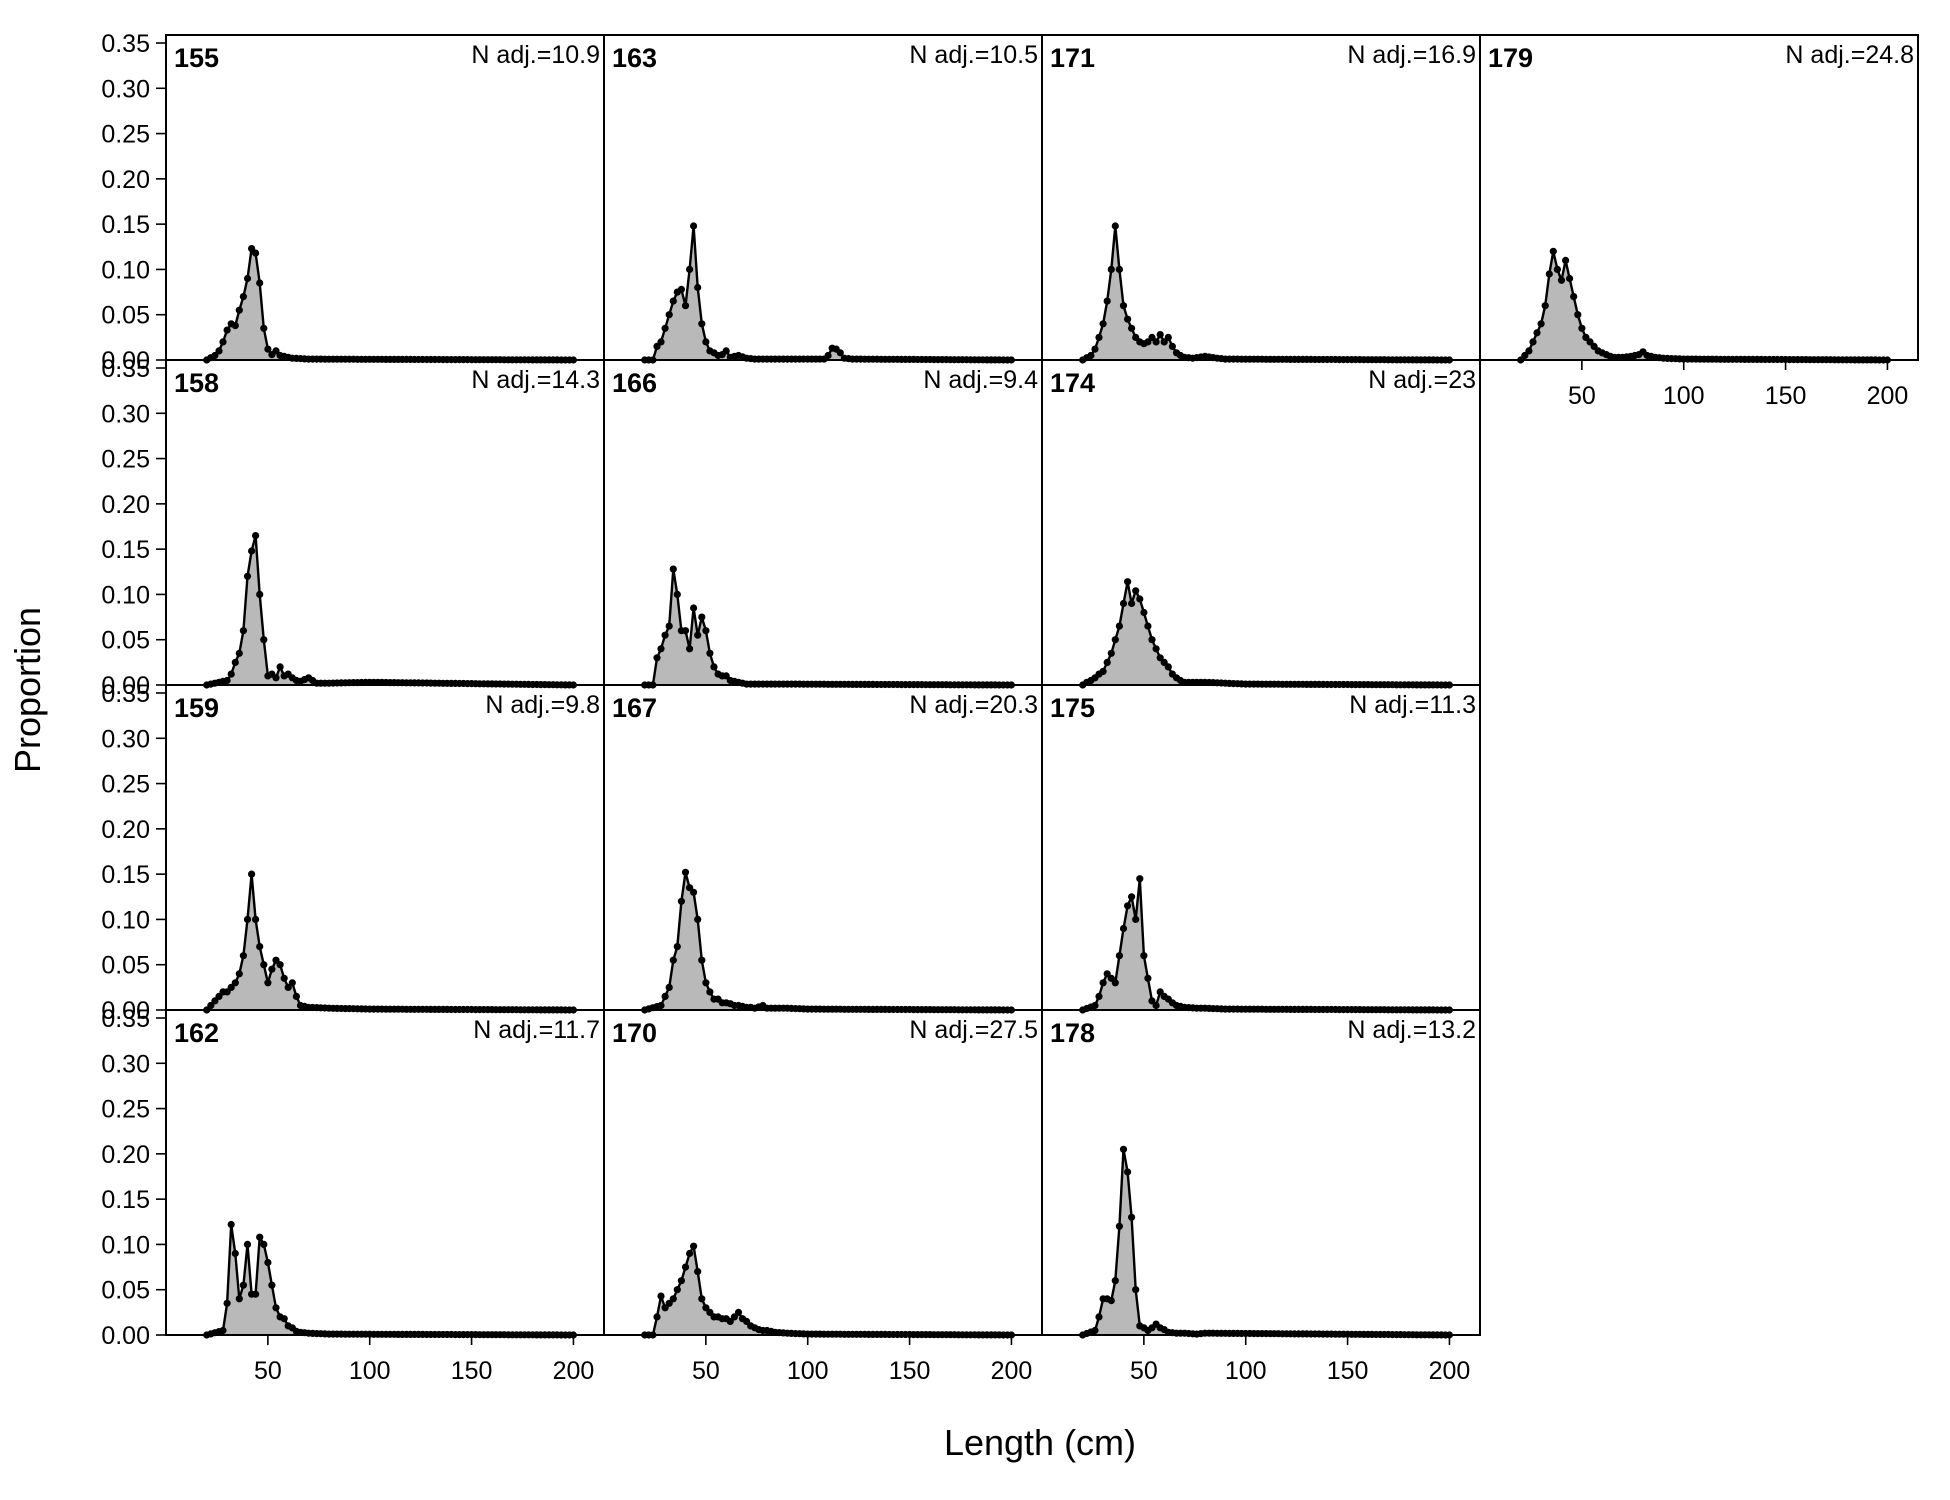 This screenshot has width=1950, height=1500. I want to click on y-tick-label: 0.35, so click(125, 44).